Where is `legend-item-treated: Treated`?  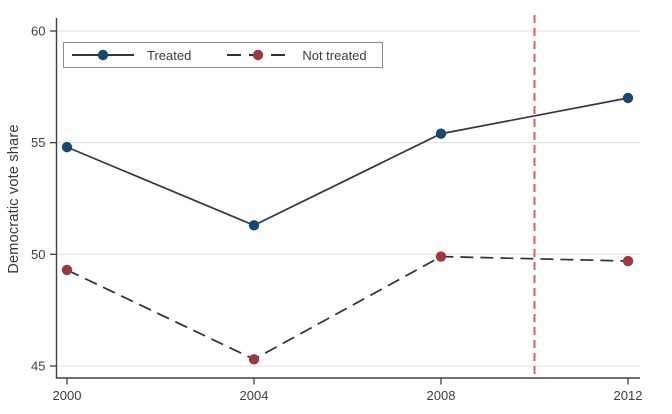 legend-item-treated: Treated is located at coordinates (131, 55).